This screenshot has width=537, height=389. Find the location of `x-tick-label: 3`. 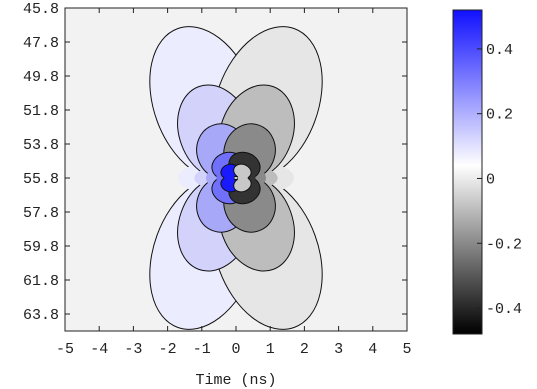

x-tick-label: 3 is located at coordinates (338, 349).